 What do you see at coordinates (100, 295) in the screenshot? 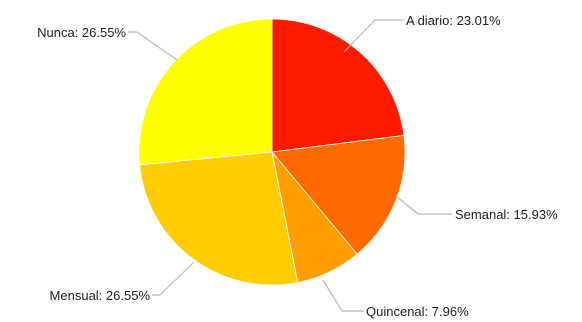
I see `slice-label-mensual: Mensual: 26.55%` at bounding box center [100, 295].